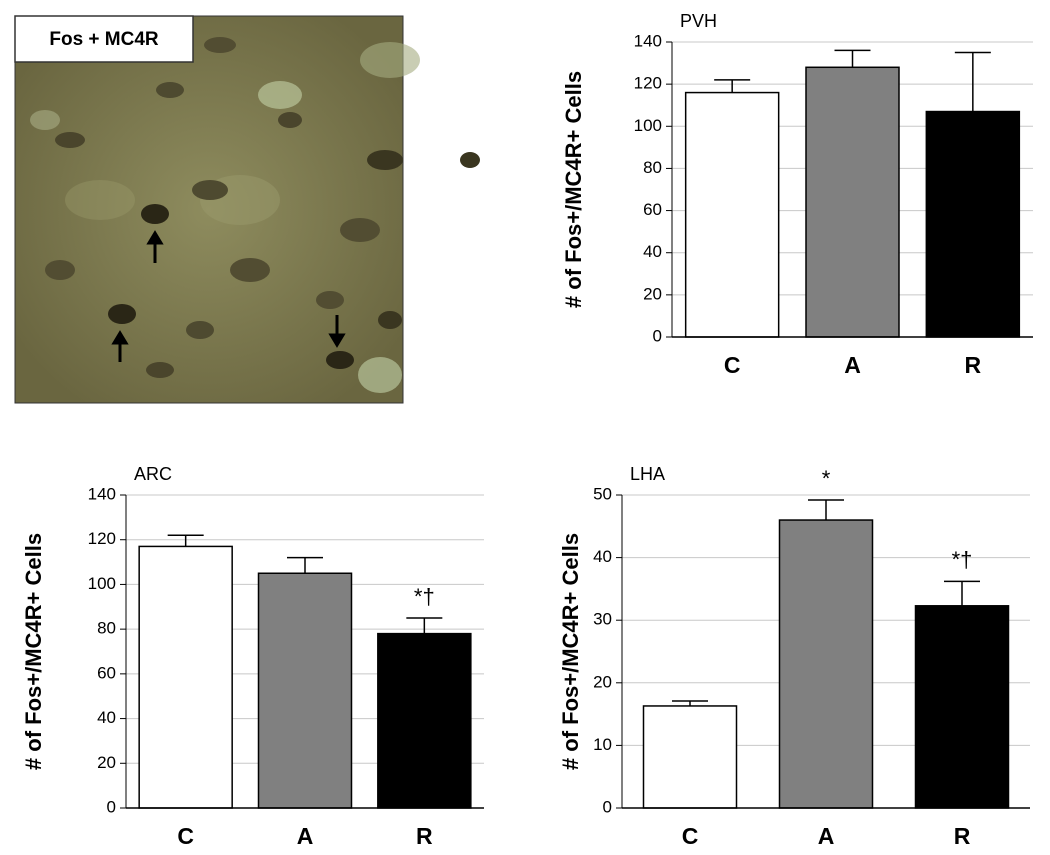  What do you see at coordinates (602, 744) in the screenshot?
I see `y-tick-label: 10` at bounding box center [602, 744].